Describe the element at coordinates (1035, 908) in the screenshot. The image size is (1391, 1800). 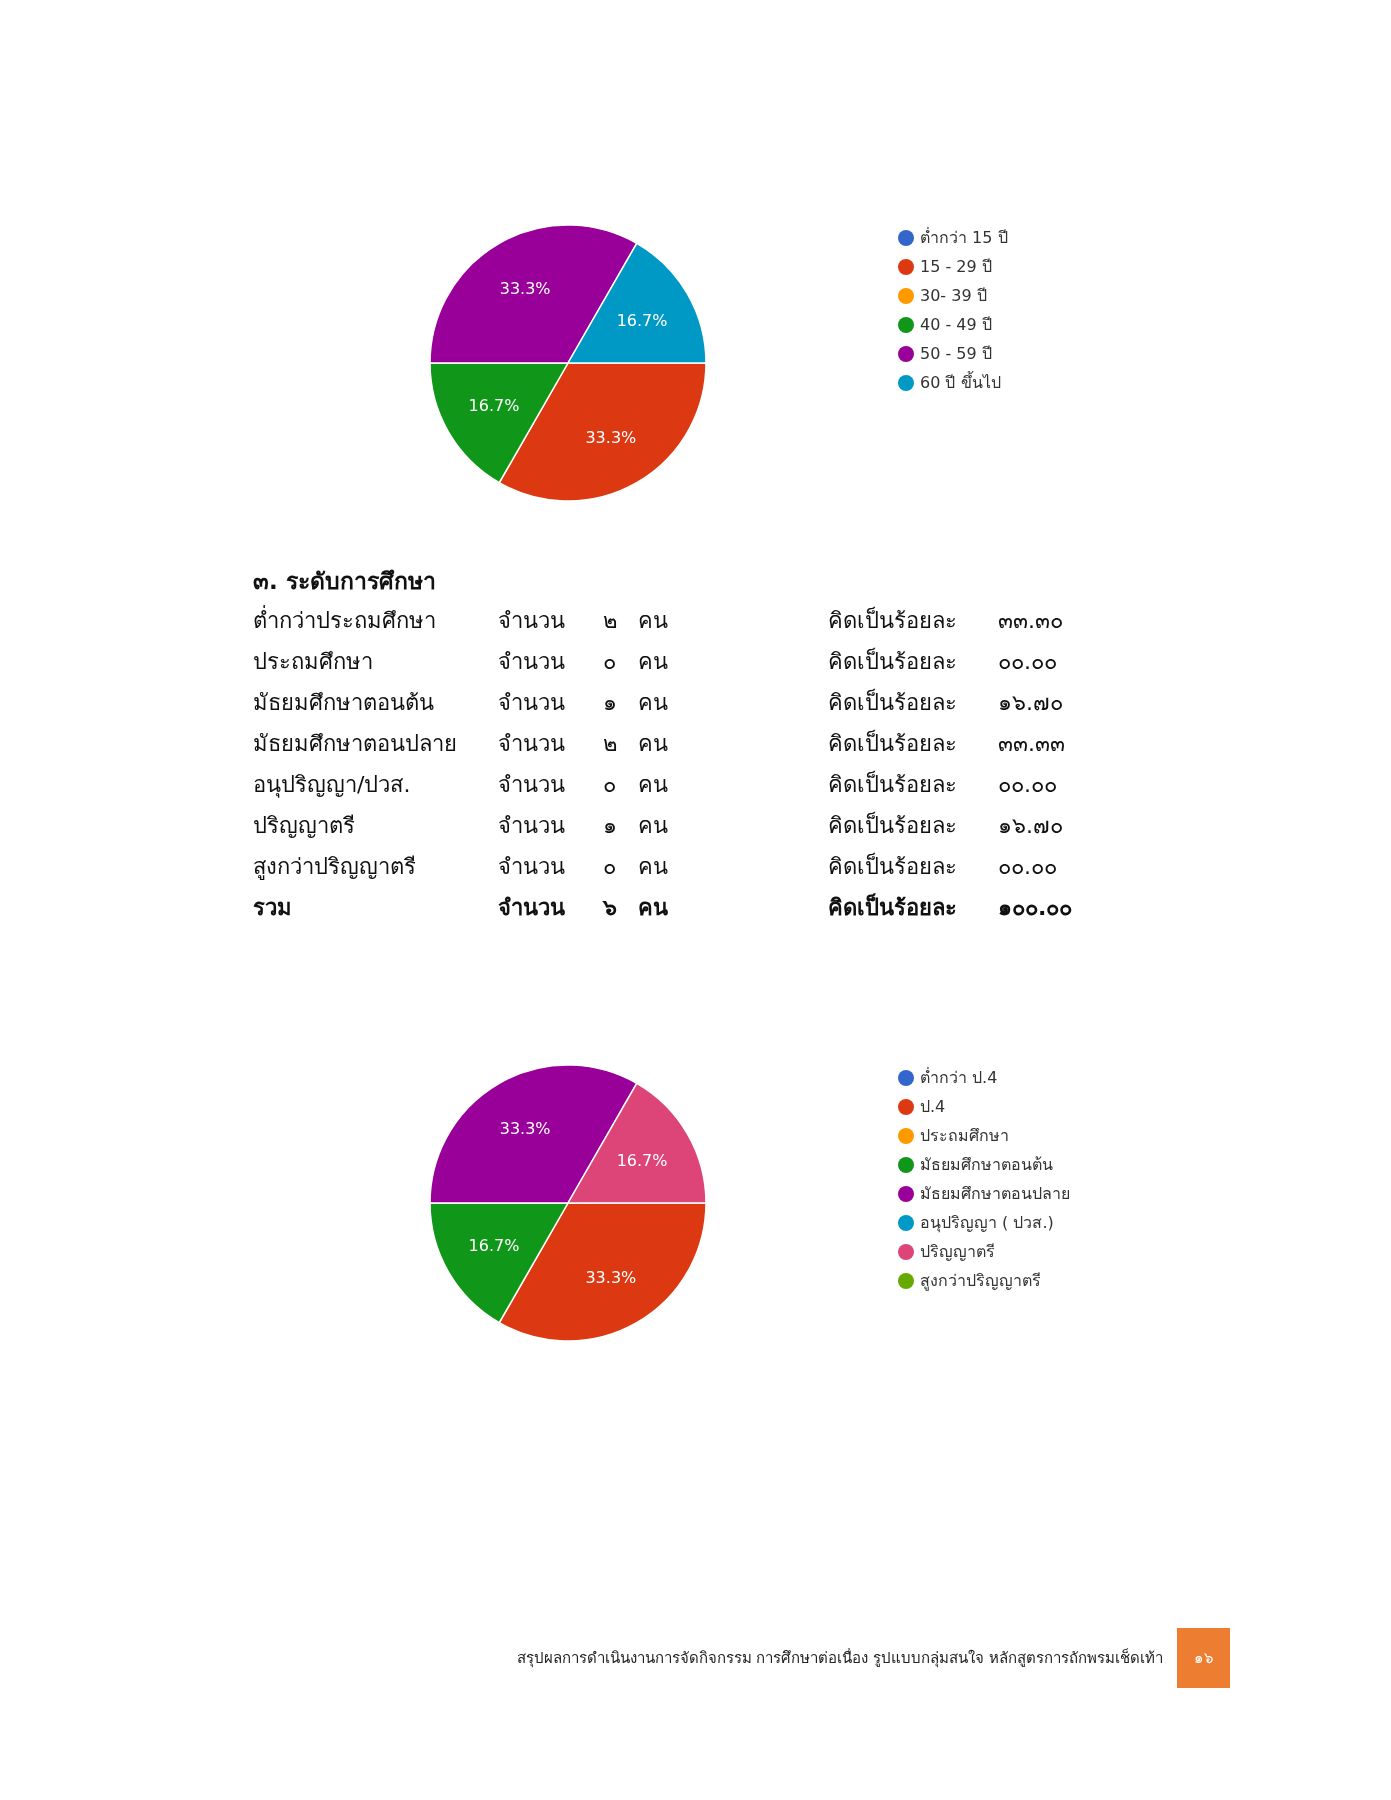
I see `text: ๑๐๐.๐๐` at that location.